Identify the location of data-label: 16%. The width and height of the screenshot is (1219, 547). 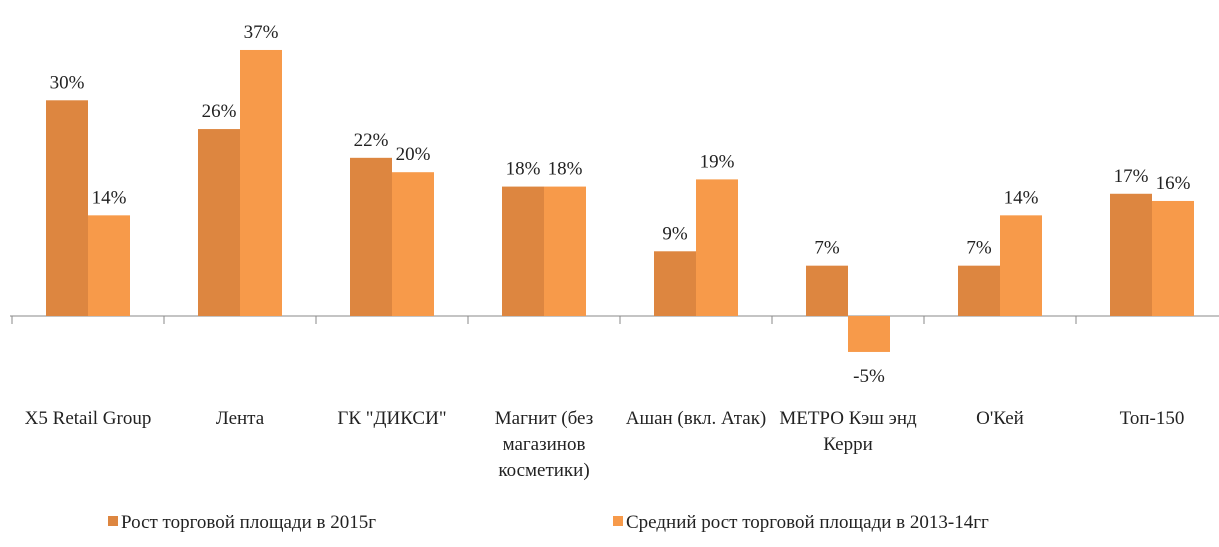
(1173, 183).